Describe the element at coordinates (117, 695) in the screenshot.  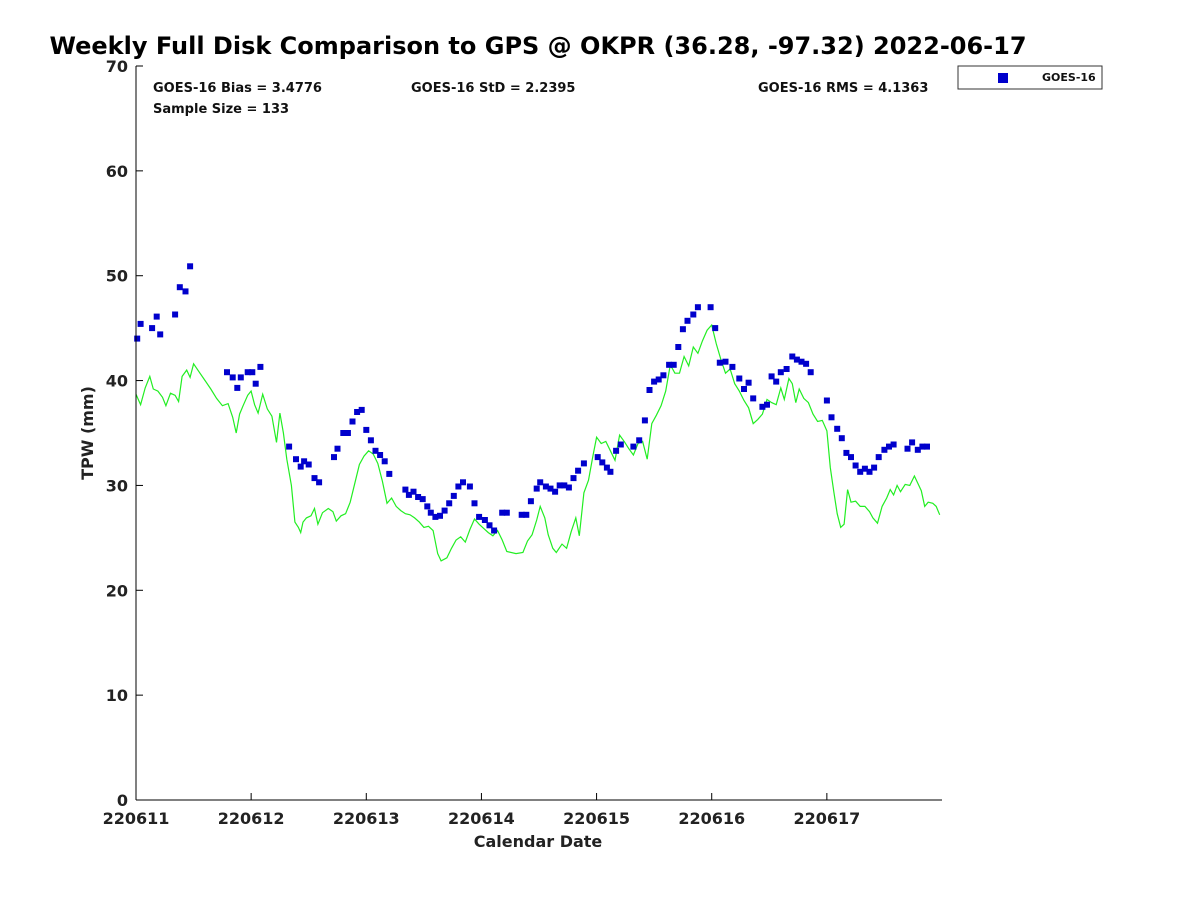
I see `y-tick-label: 10` at that location.